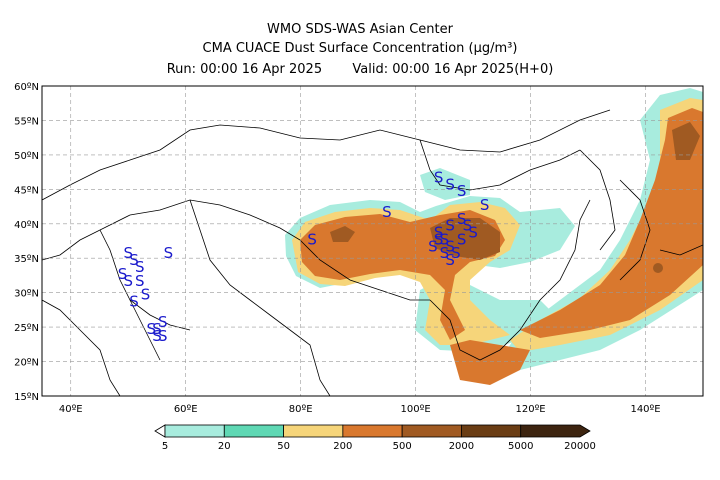  I want to click on longitude-label: 60ºE, so click(186, 409).